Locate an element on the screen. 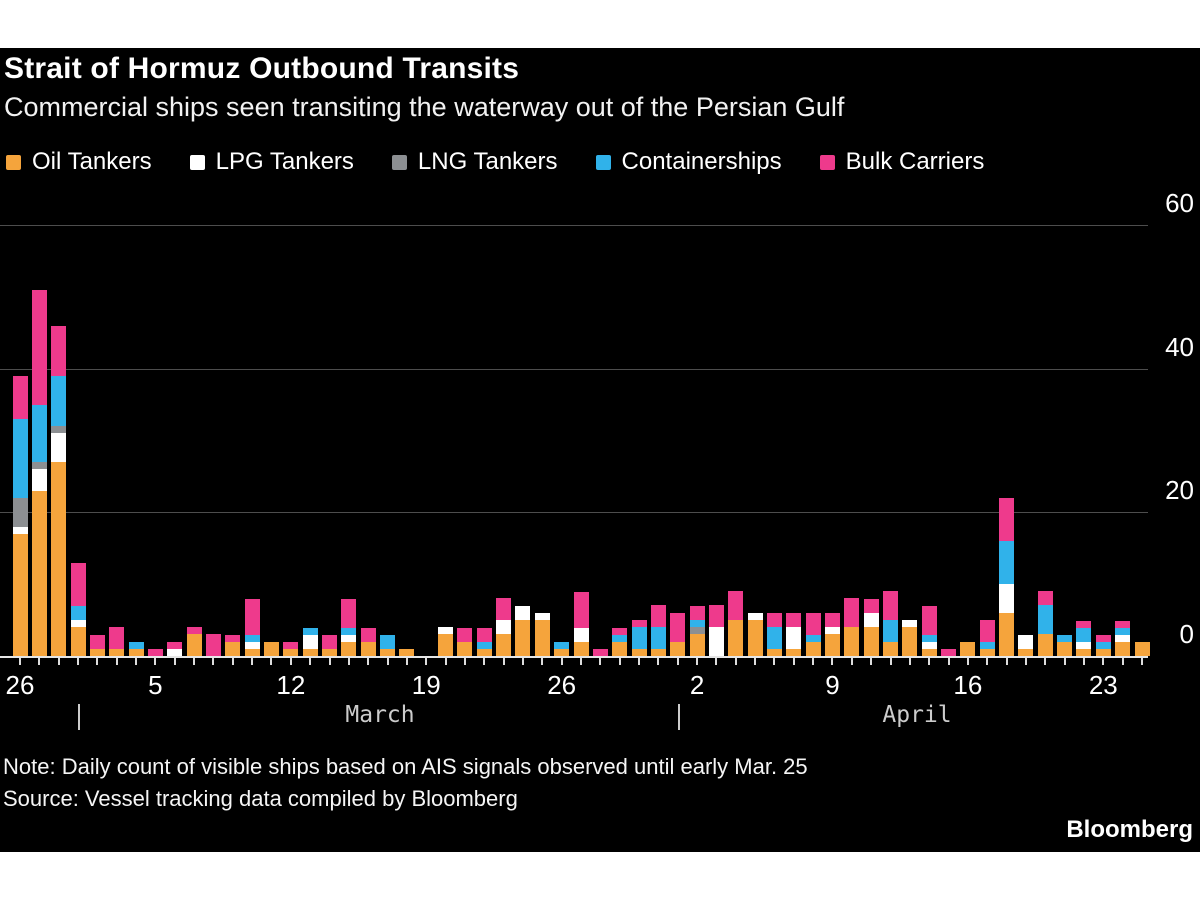  bar-segment-apr-15-bulk-carriers is located at coordinates (949, 652).